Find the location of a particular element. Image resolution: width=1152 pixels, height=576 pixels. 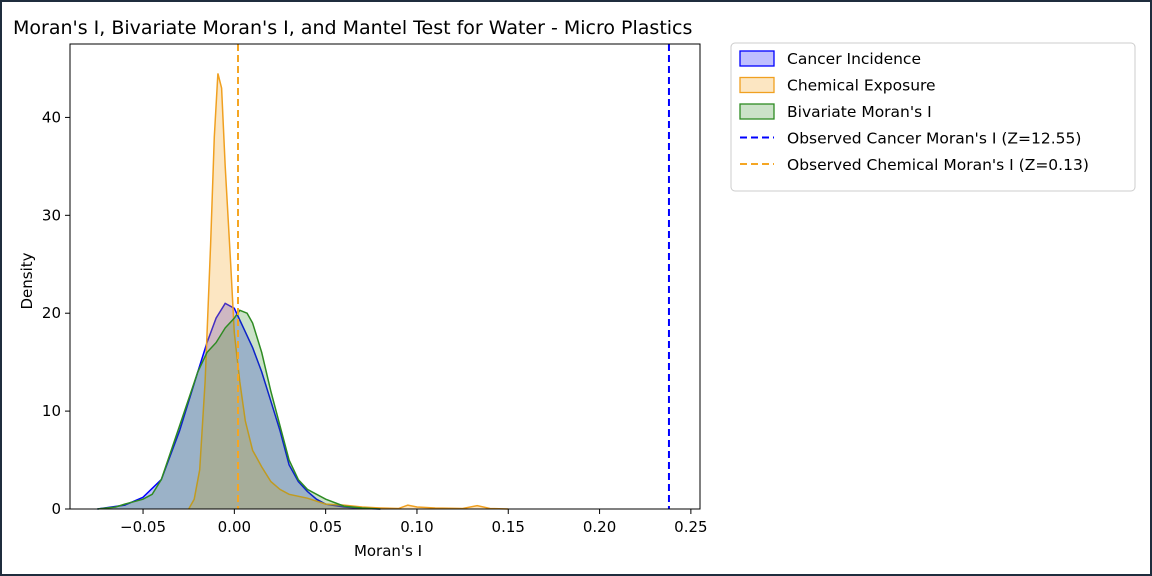

x-tick-label: 0.05 is located at coordinates (325, 527).